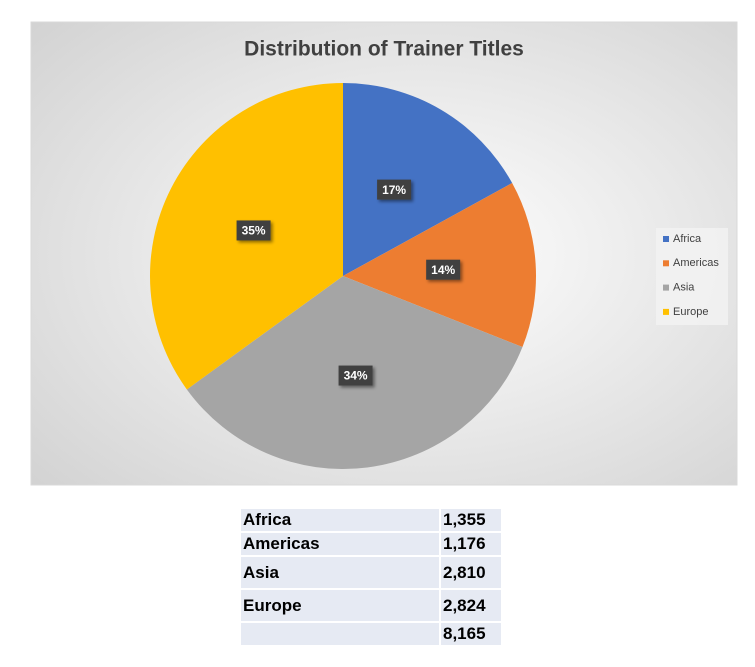  What do you see at coordinates (384, 49) in the screenshot?
I see `chart-title: Distribution of Trainer Titles` at bounding box center [384, 49].